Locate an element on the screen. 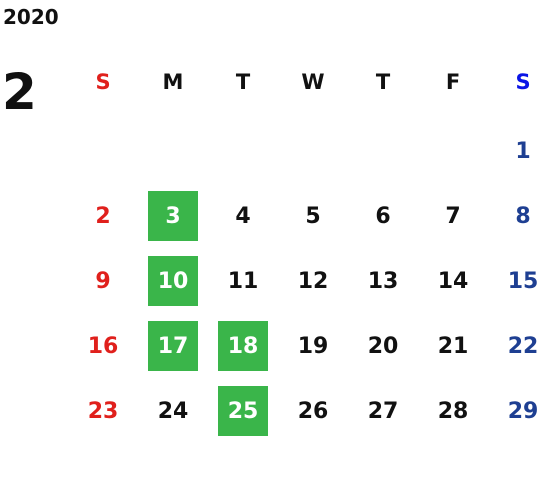 The image size is (548, 503). year: 2020 is located at coordinates (31, 17).